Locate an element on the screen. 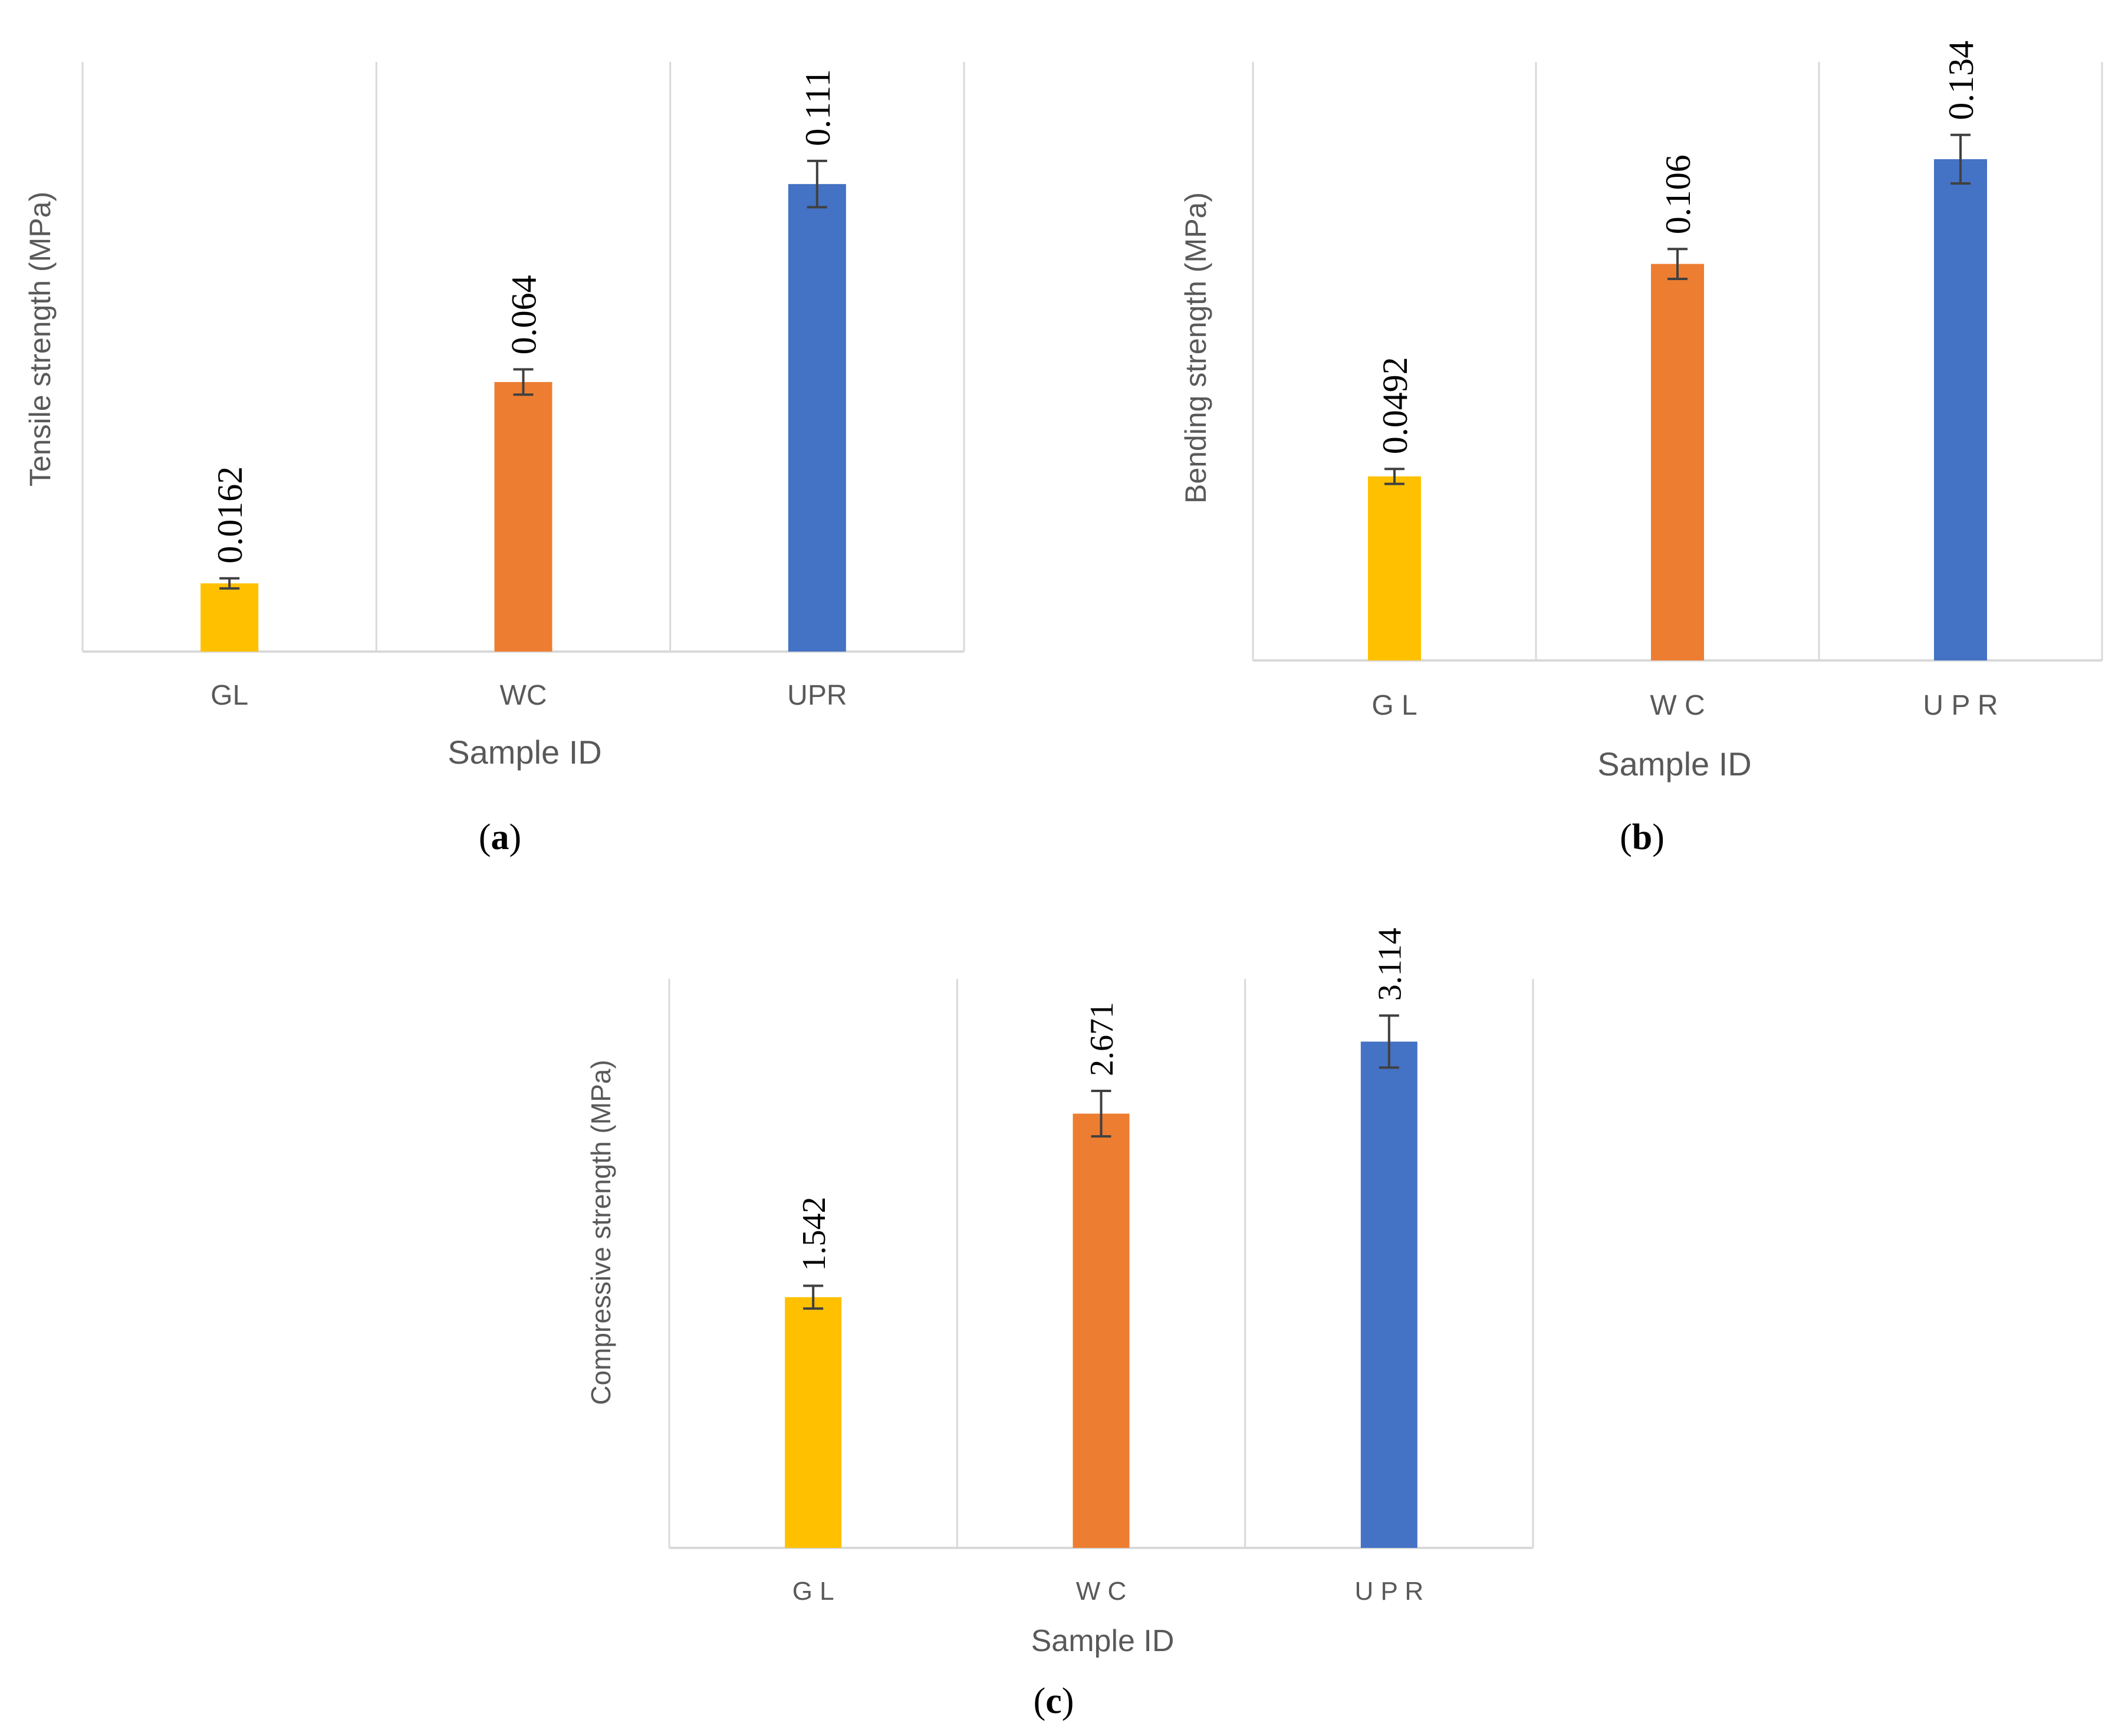 This screenshot has width=2115, height=1736. data-label-gl: 0.0162 is located at coordinates (230, 515).